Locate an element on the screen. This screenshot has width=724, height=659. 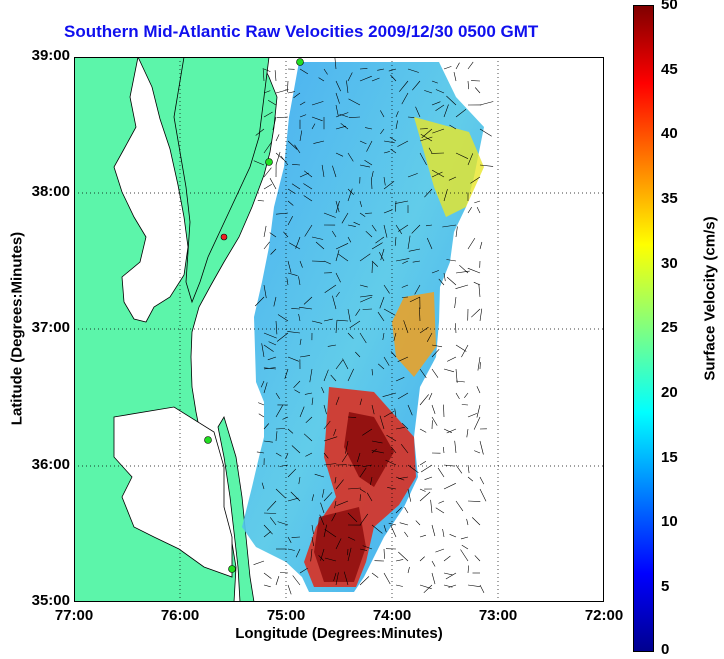
velocity-hotspot-north is located at coordinates (449, 167).